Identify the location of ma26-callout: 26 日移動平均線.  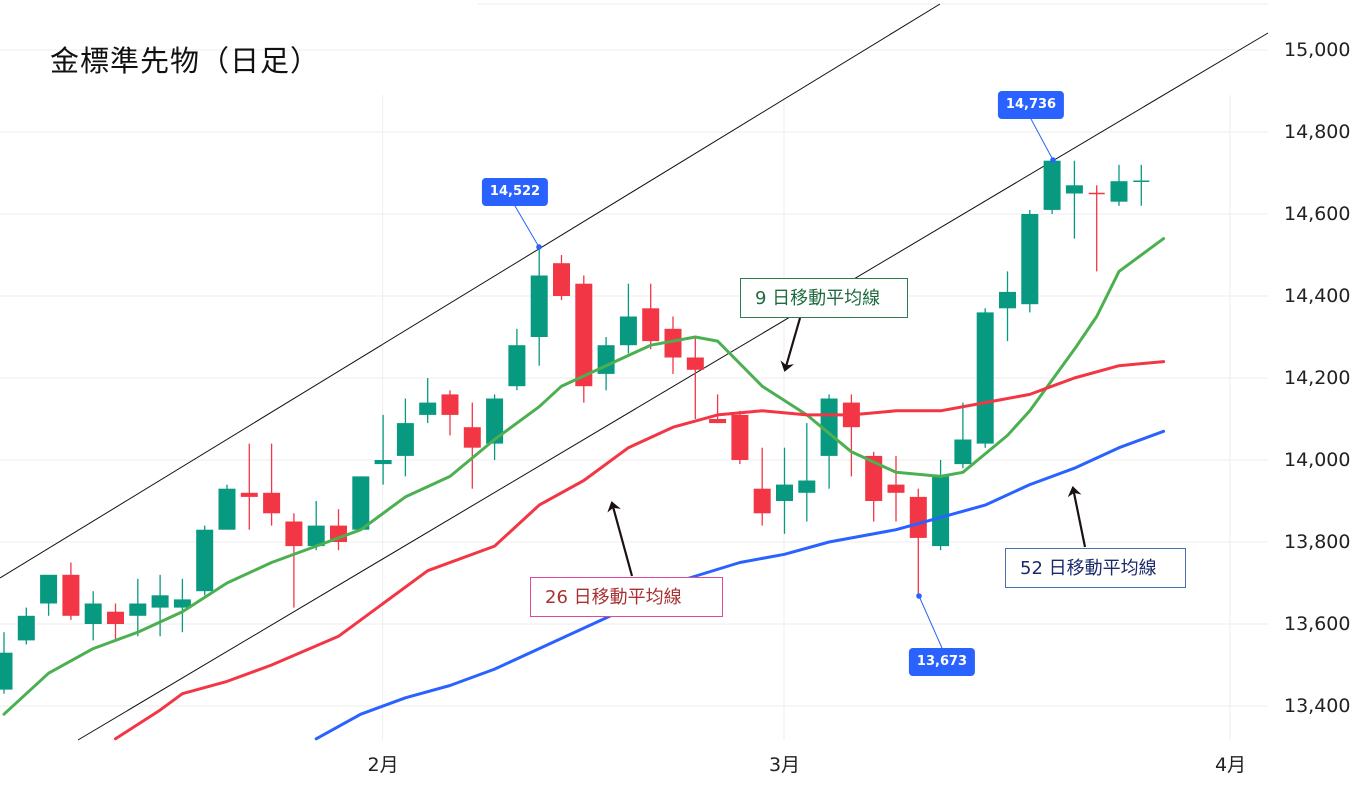
(626, 597).